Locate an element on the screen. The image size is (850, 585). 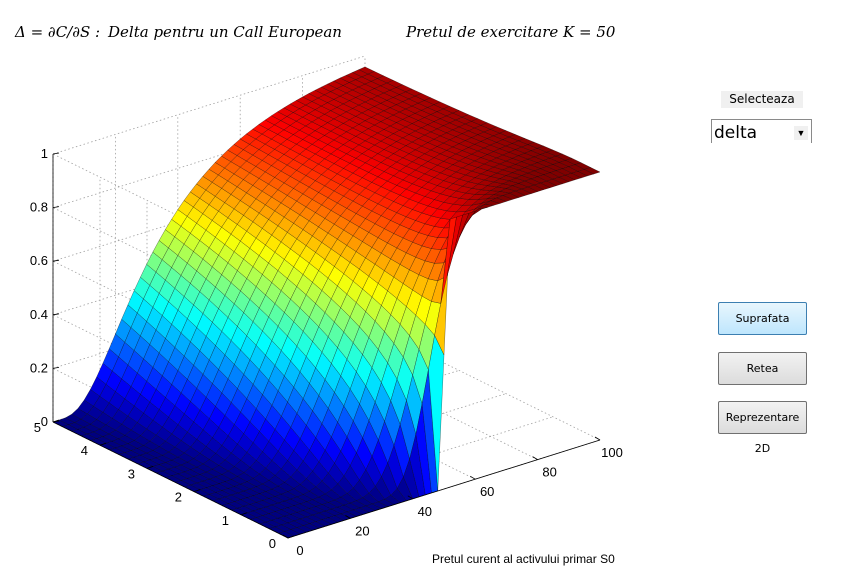
plot-title-math: Δ = ∂C/∂S : is located at coordinates (57, 32).